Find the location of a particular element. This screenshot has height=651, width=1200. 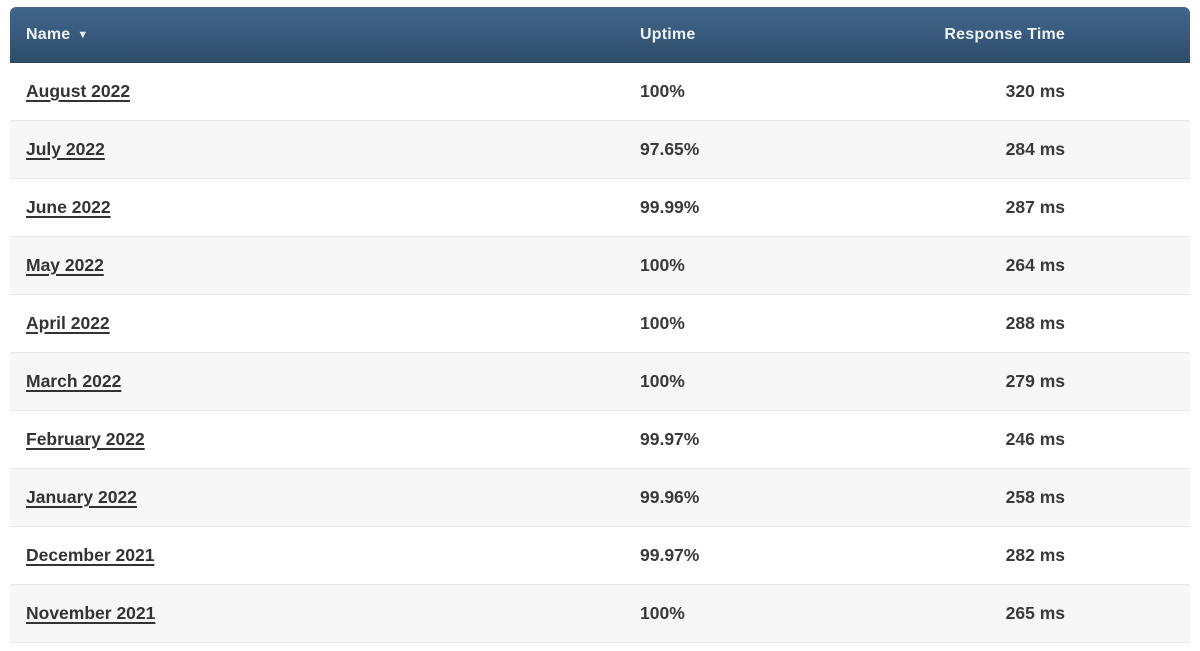

uptime-cell: 97.65% is located at coordinates (670, 149).